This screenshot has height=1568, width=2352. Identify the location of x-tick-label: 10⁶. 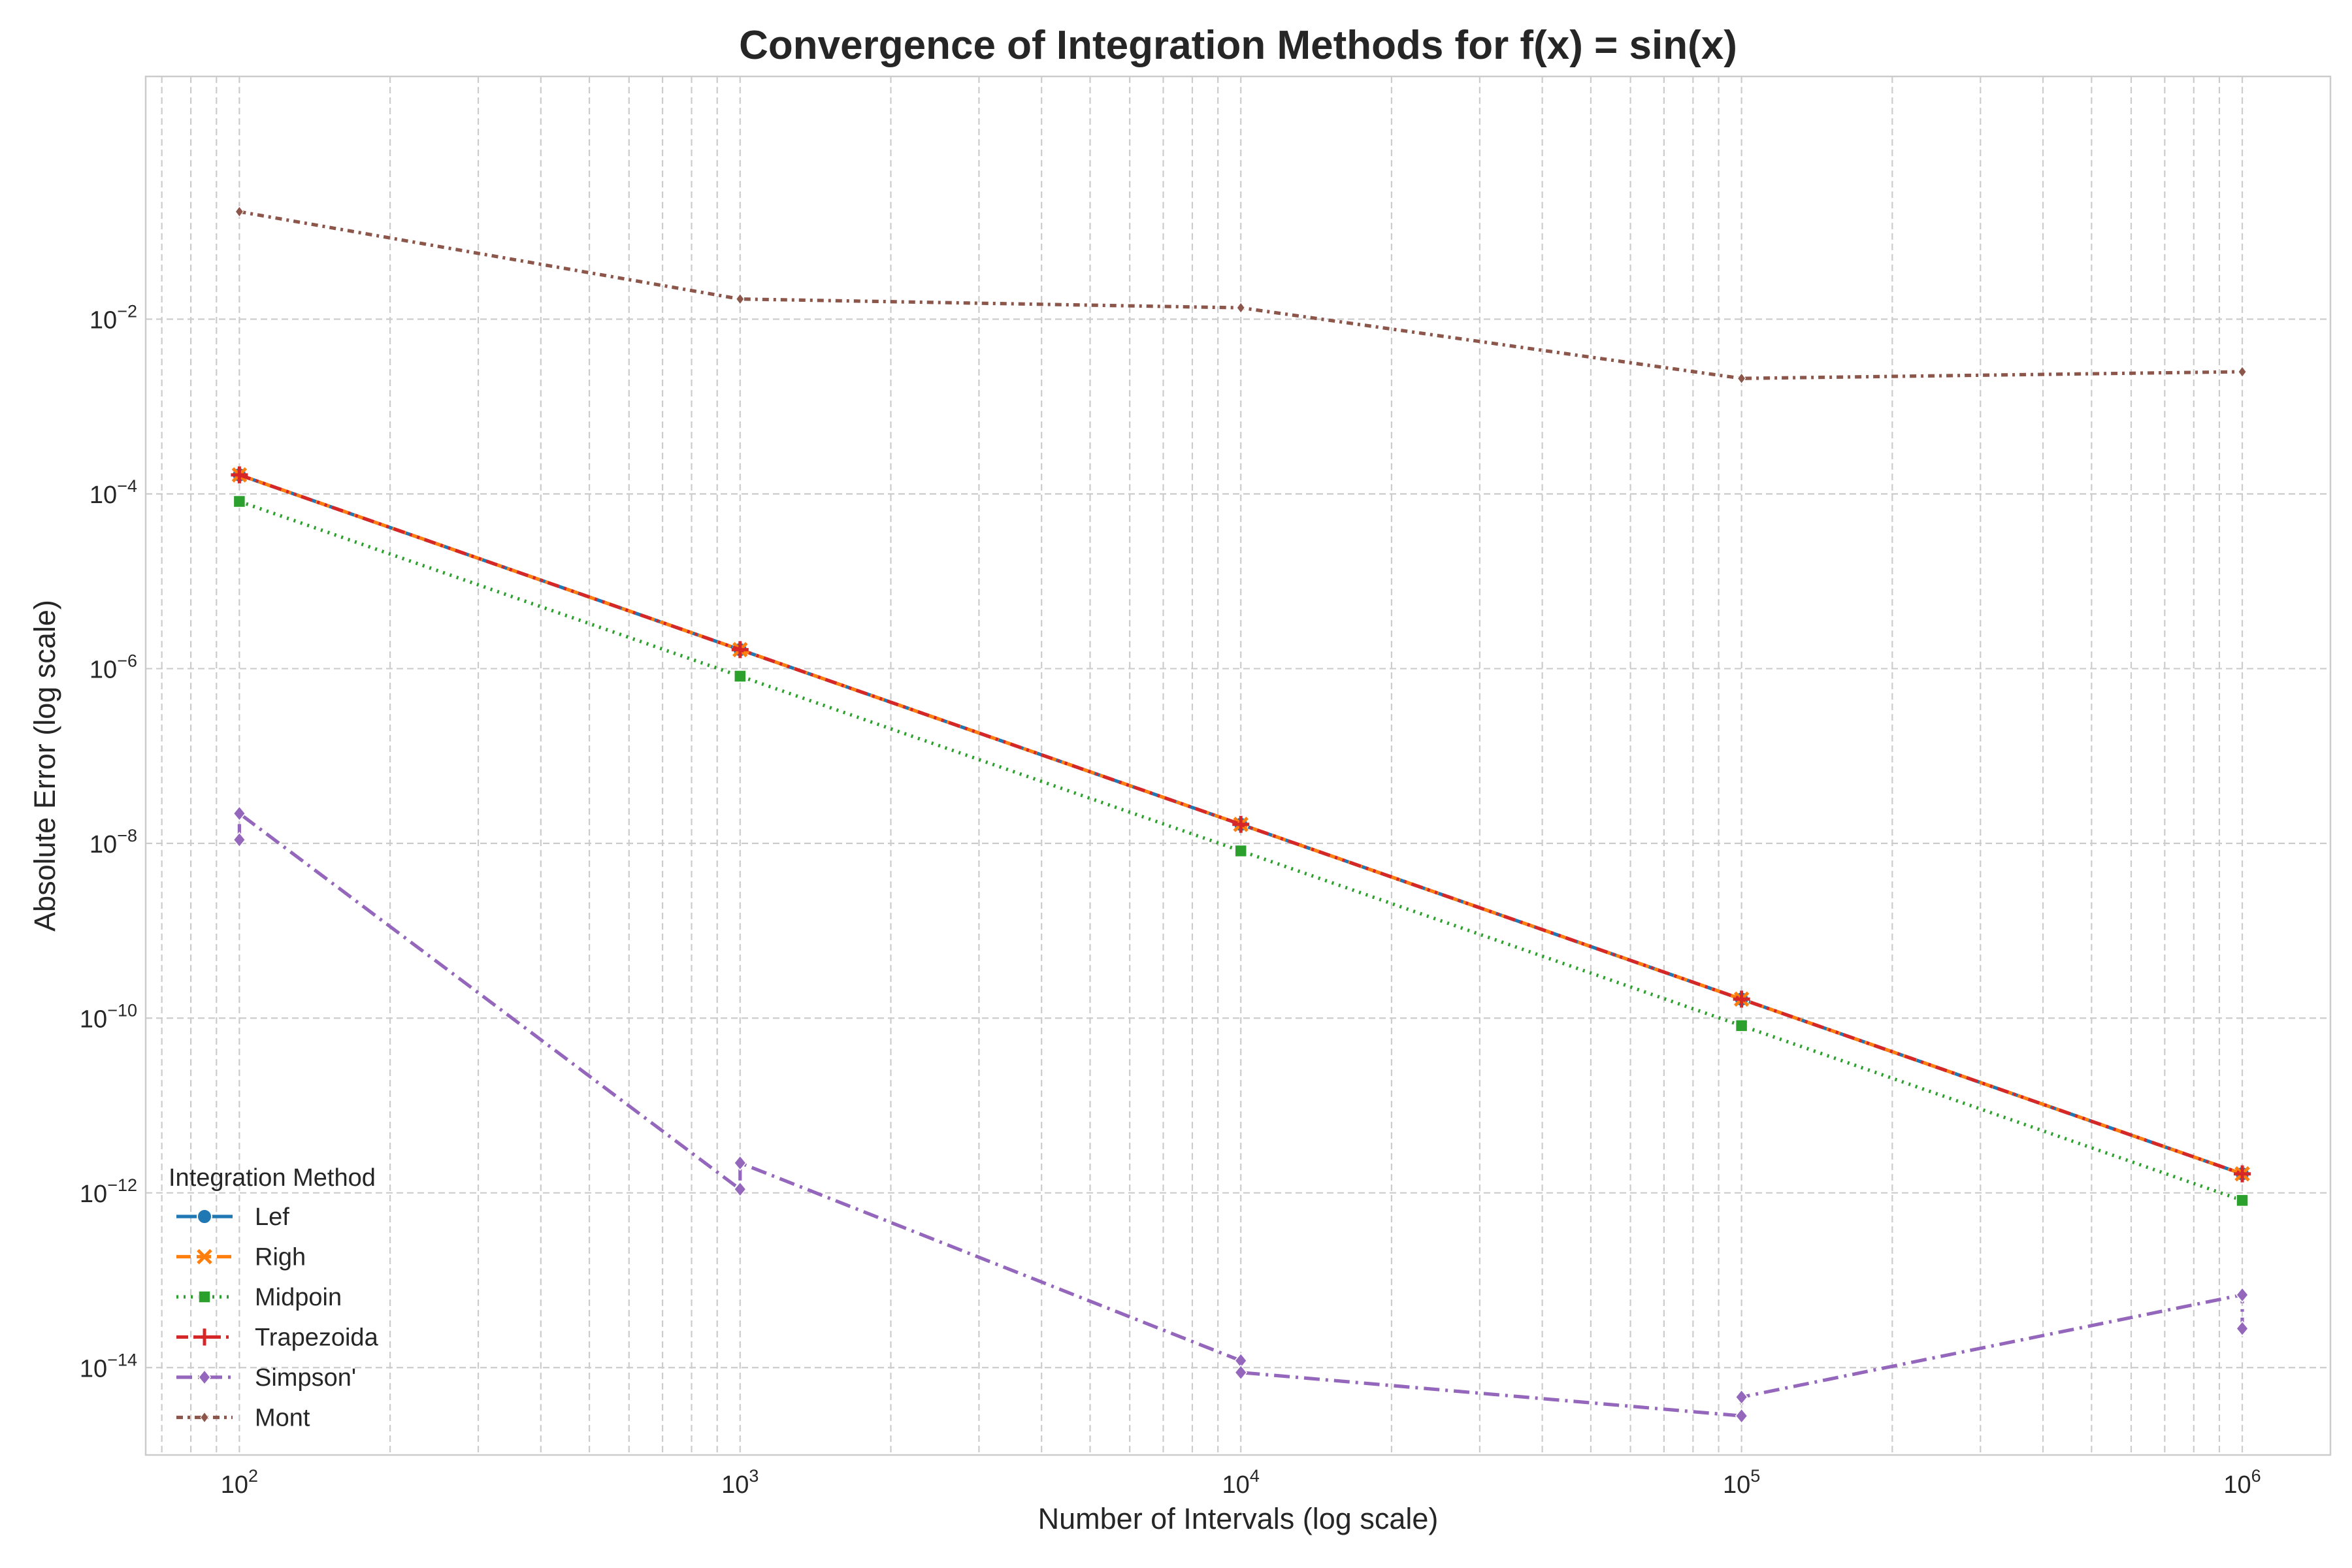
(2242, 1482).